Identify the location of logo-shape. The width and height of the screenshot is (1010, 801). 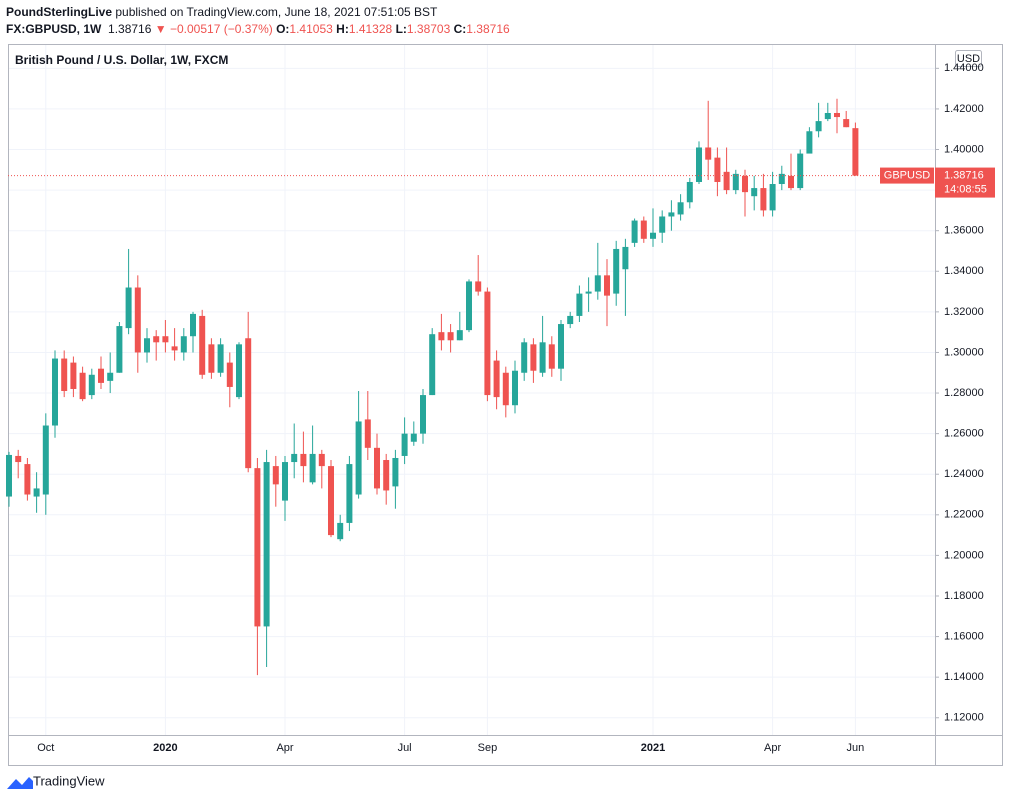
(20, 783).